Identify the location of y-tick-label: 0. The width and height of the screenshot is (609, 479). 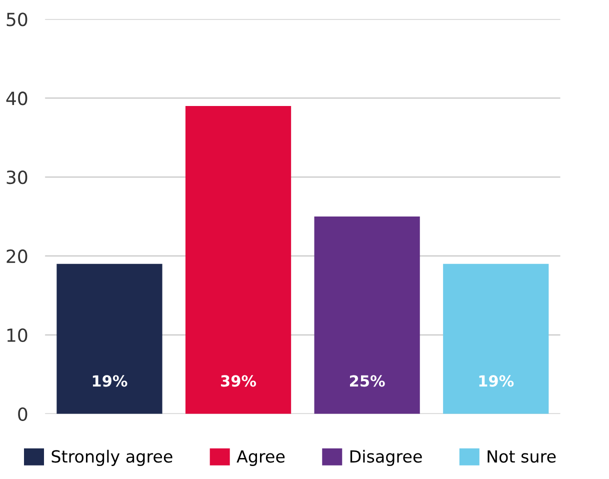
(23, 414).